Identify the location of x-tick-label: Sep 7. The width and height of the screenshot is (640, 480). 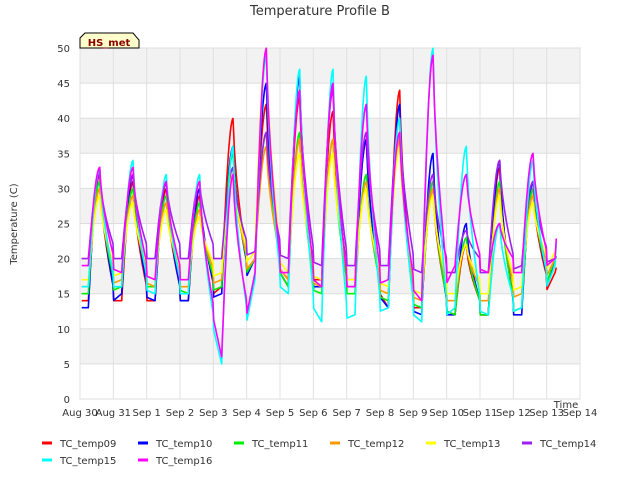
(346, 413).